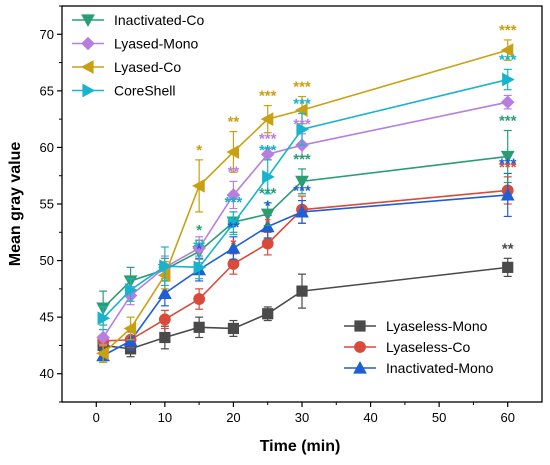 This screenshot has width=550, height=465. Describe the element at coordinates (15, 204) in the screenshot. I see `y-axis-title: Mean gray value` at that location.